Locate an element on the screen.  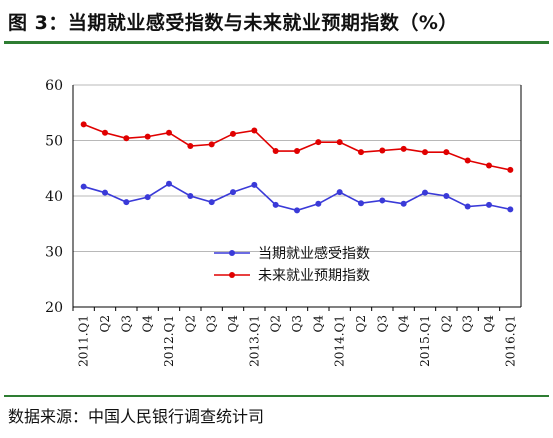
y-tick-label: 40 is located at coordinates (54, 197).